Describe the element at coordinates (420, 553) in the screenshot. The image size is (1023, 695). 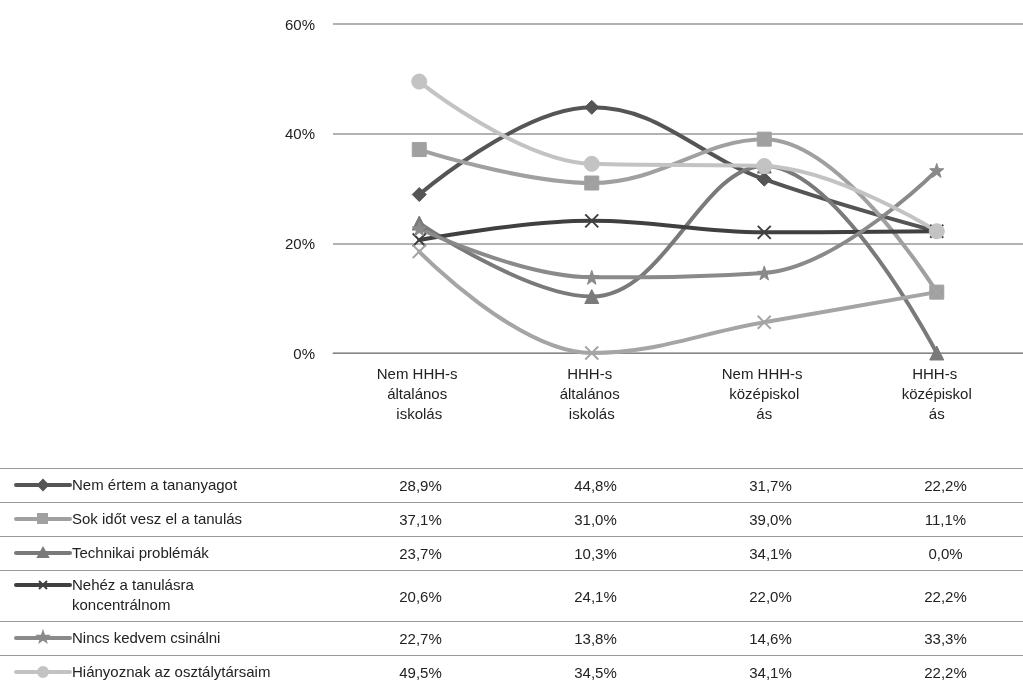
I see `data-label: 23,7%` at that location.